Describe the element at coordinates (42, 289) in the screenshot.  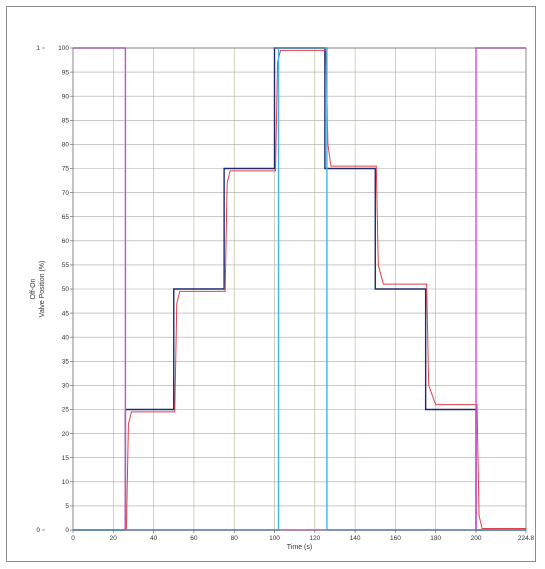
I see `y-axis-title: Valve Position (%)` at that location.